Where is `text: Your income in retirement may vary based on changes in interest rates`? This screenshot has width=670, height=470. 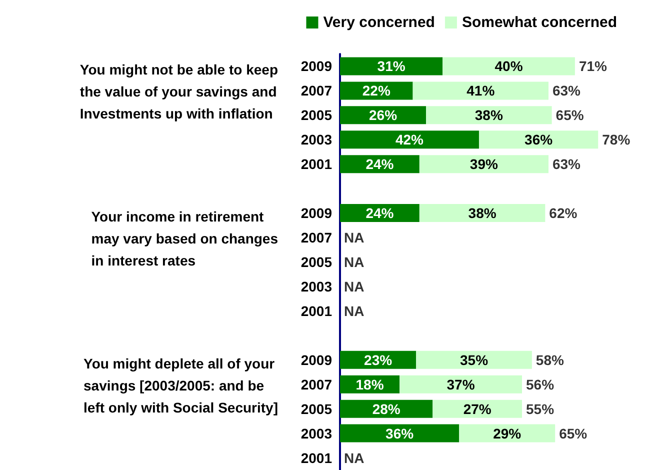 text: Your income in retirement may vary based on changes in interest rates is located at coordinates (184, 238).